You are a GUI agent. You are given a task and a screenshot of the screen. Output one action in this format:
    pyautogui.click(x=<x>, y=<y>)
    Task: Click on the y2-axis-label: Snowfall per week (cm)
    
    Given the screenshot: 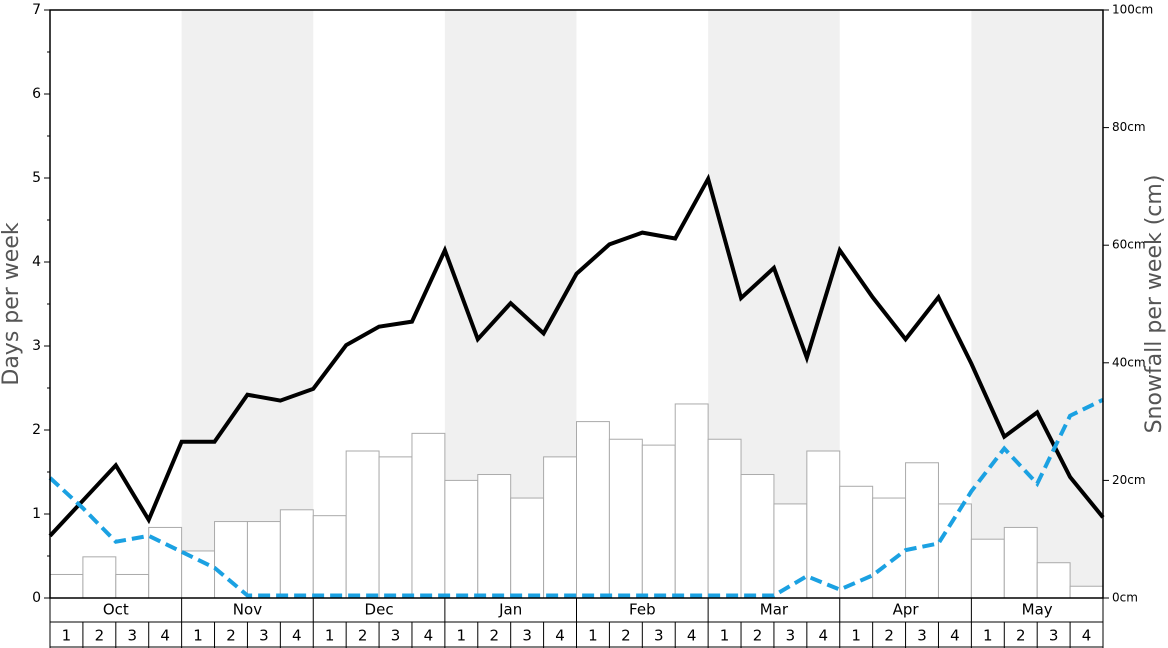 What is the action you would take?
    pyautogui.click(x=1154, y=304)
    